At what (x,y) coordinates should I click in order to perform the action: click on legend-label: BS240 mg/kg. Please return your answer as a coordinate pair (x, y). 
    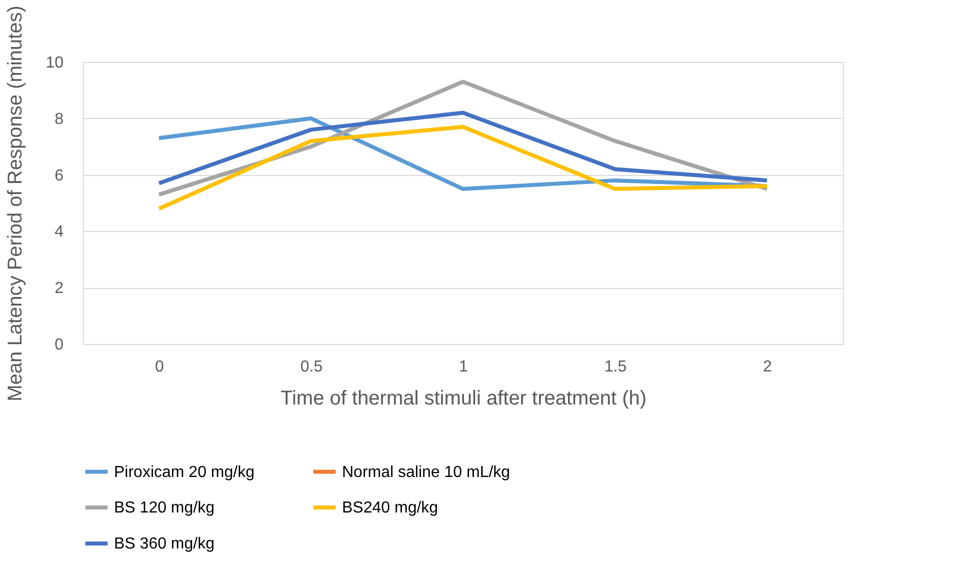
    Looking at the image, I should click on (390, 508).